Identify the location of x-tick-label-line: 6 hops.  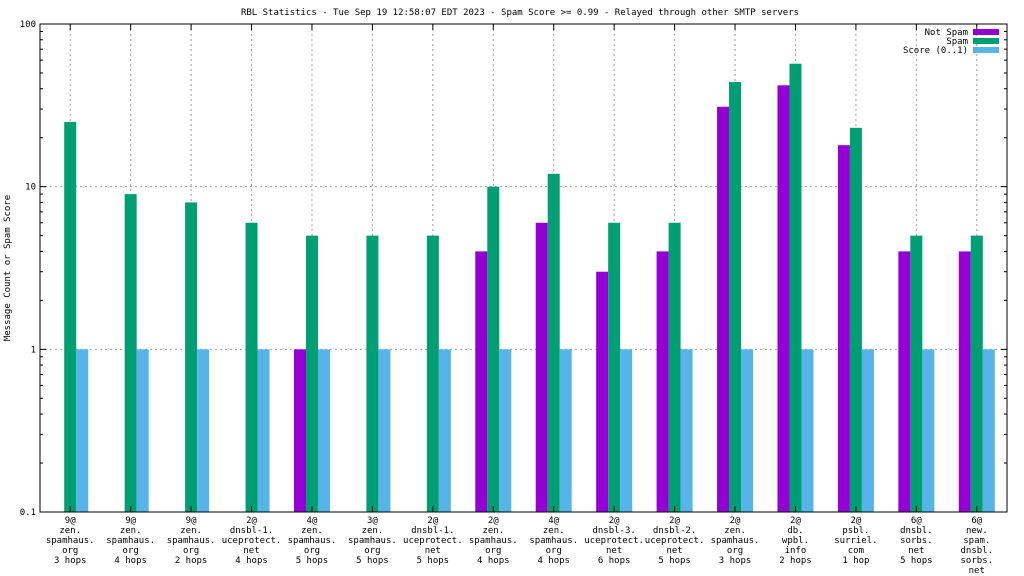
(614, 561).